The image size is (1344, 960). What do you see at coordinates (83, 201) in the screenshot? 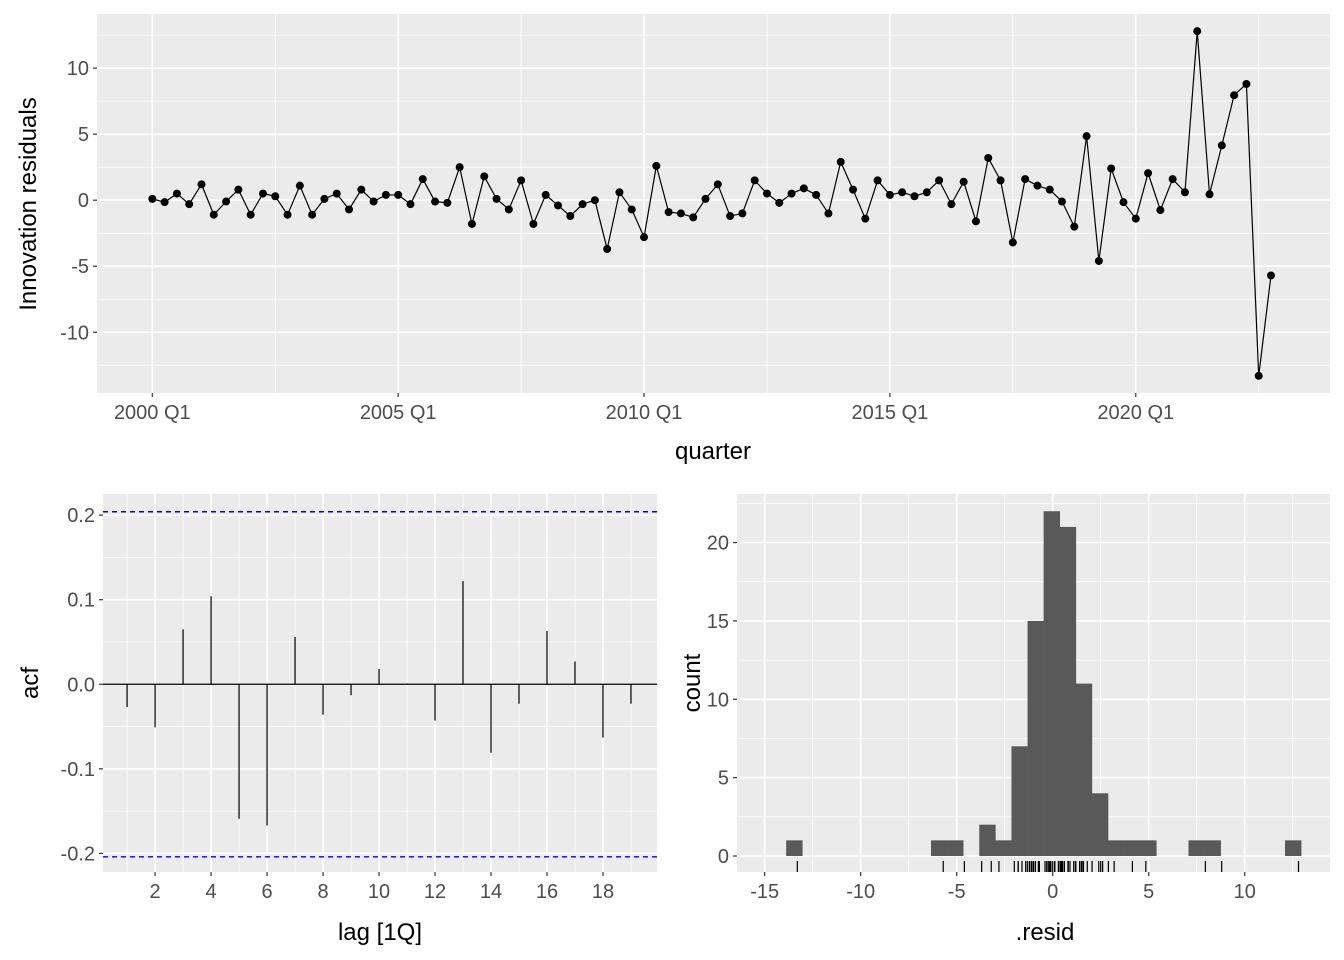
I see `y-tick-label: 0` at bounding box center [83, 201].